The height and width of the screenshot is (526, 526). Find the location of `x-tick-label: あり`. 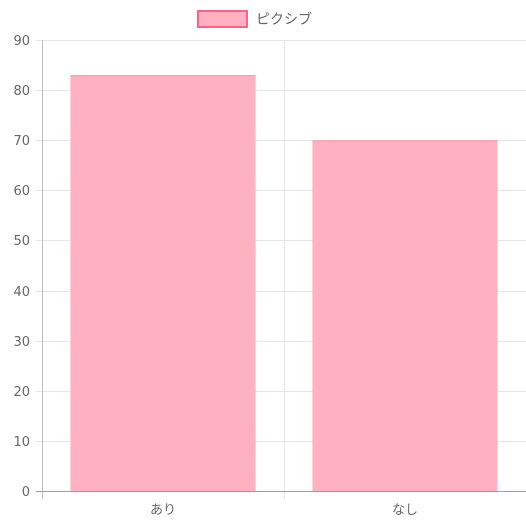

x-tick-label: あり is located at coordinates (163, 510).